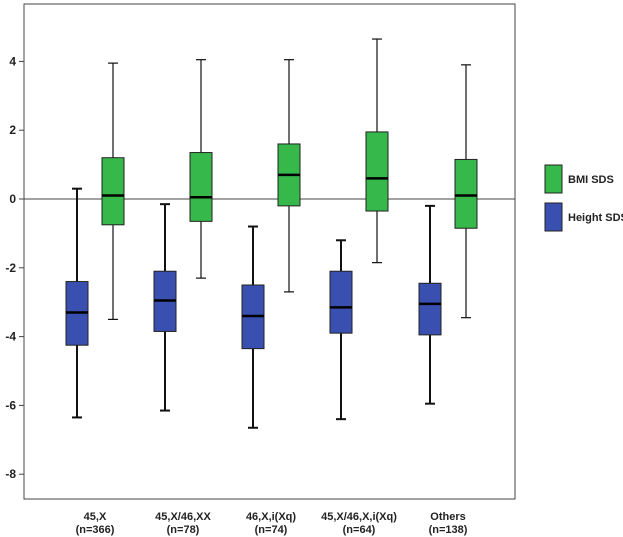 The height and width of the screenshot is (537, 623). Describe the element at coordinates (595, 218) in the screenshot. I see `legend-label: Height SDS` at that location.